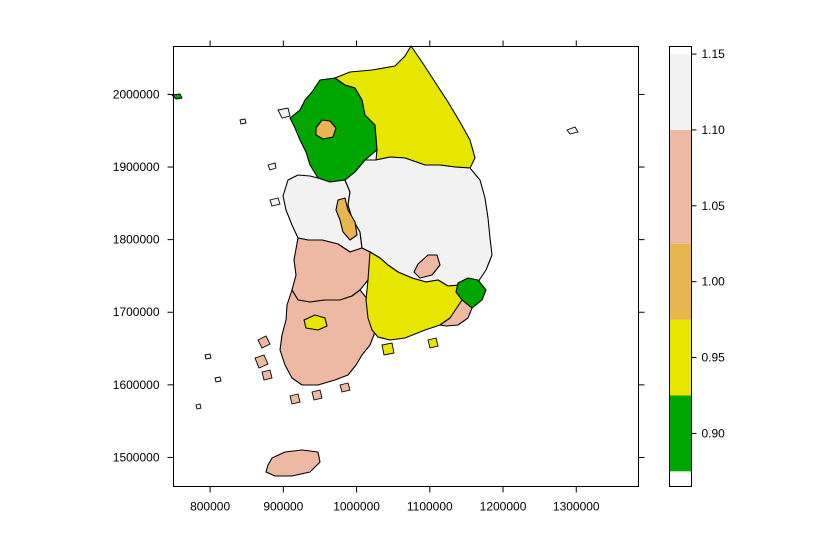 The height and width of the screenshot is (544, 823). Describe the element at coordinates (177, 96) in the screenshot. I see `island-baengnyeong` at that location.